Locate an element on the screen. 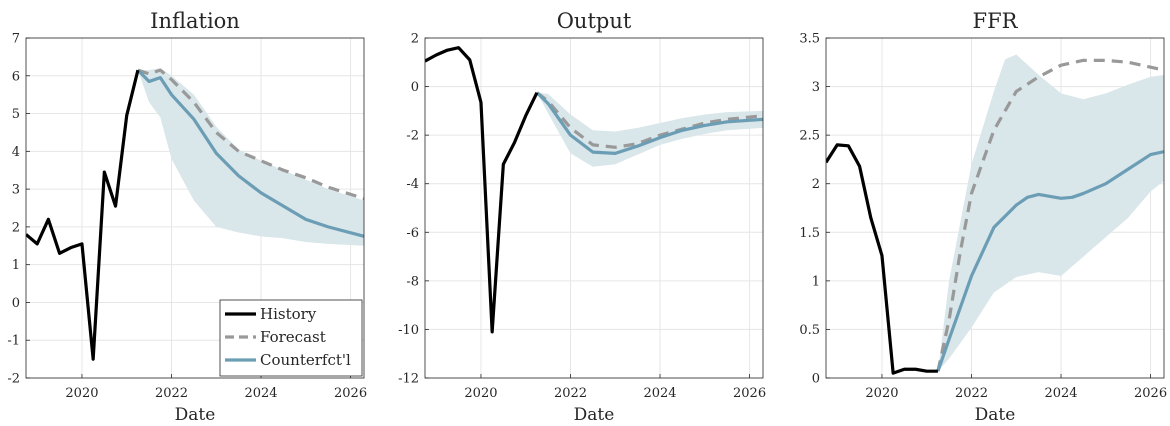 This screenshot has height=426, width=1170. y-tick-label: -8 is located at coordinates (412, 281).